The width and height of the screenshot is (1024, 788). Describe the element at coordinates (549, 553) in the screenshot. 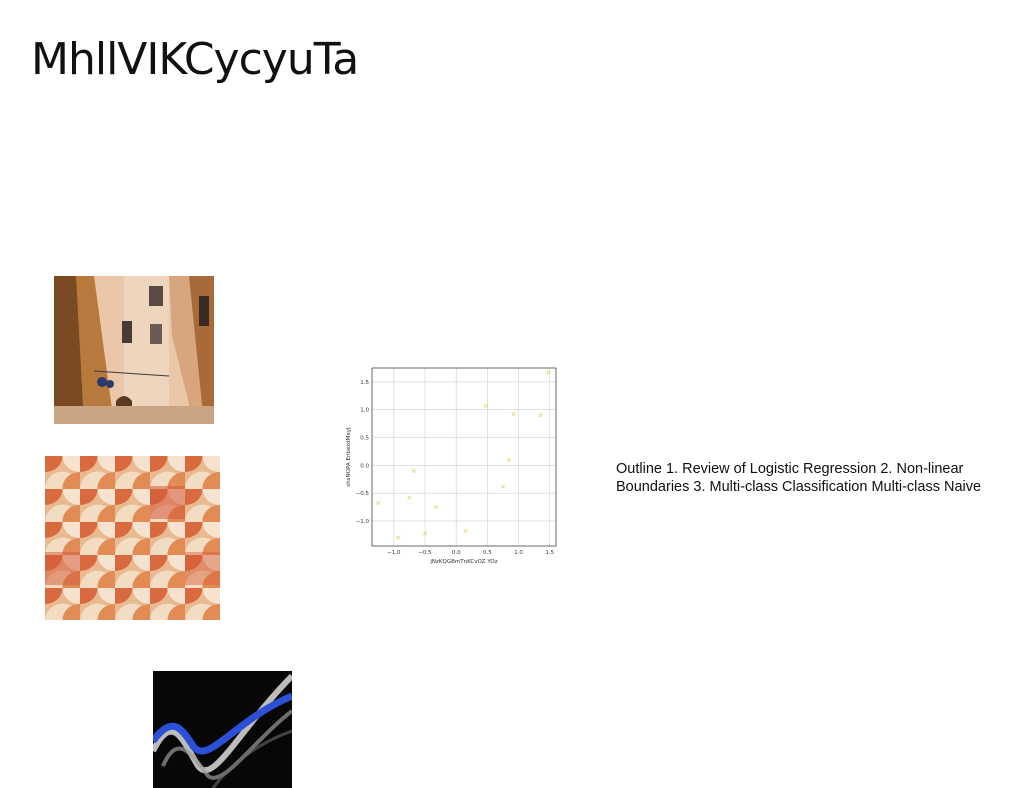

I see `x-tick-label: 1.5` at that location.